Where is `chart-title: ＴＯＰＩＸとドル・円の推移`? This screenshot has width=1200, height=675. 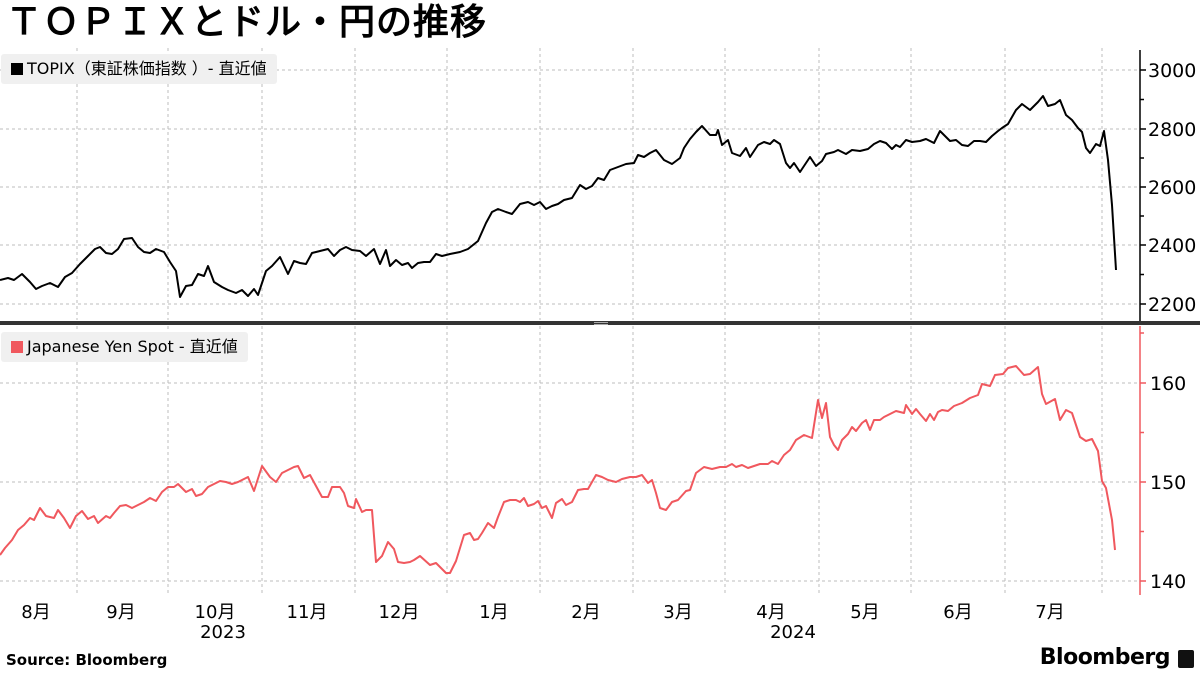 chart-title: ＴＯＰＩＸとドル・円の推移 is located at coordinates (247, 22).